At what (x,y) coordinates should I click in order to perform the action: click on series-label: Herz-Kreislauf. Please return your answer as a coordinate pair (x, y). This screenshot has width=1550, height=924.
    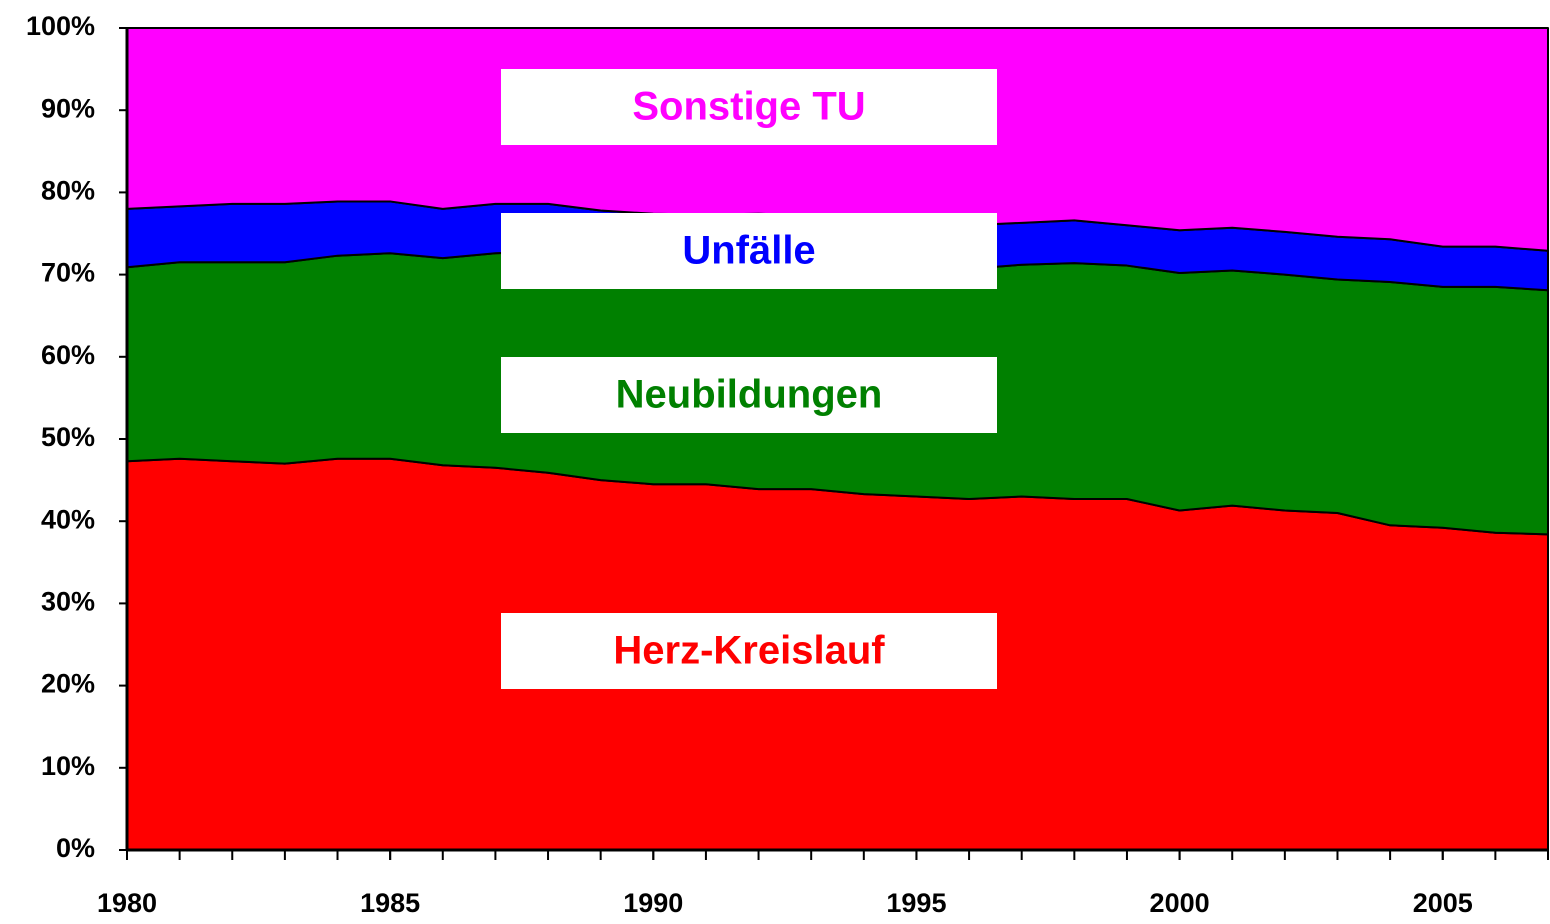
    Looking at the image, I should click on (749, 651).